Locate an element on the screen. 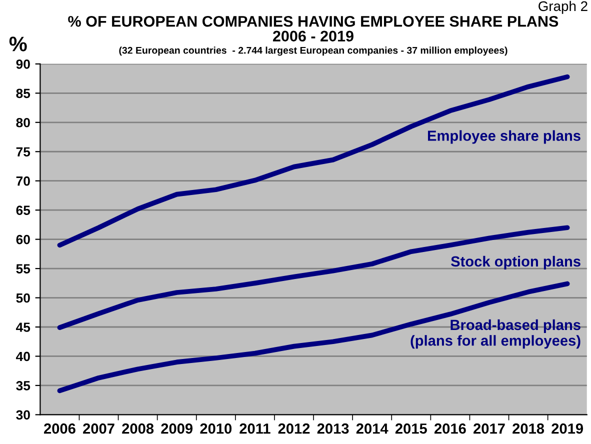 The width and height of the screenshot is (591, 444). y-tick-label: 80 is located at coordinates (23, 123).